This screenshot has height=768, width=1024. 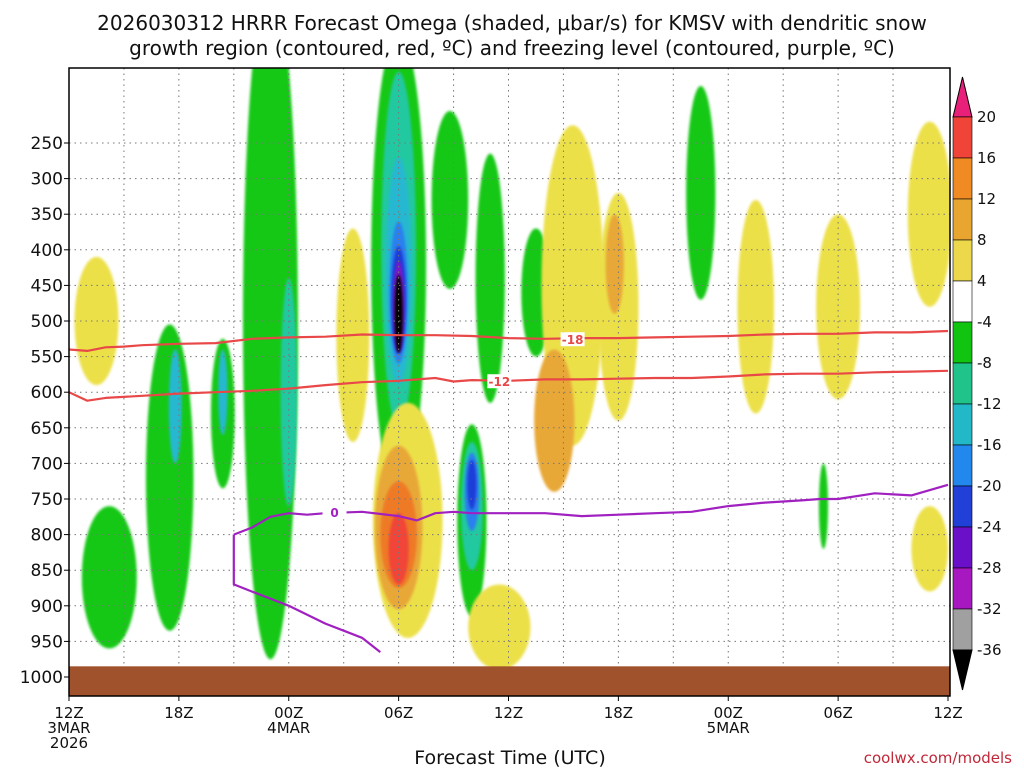 What do you see at coordinates (47, 251) in the screenshot?
I see `y-tick-label: 400` at bounding box center [47, 251].